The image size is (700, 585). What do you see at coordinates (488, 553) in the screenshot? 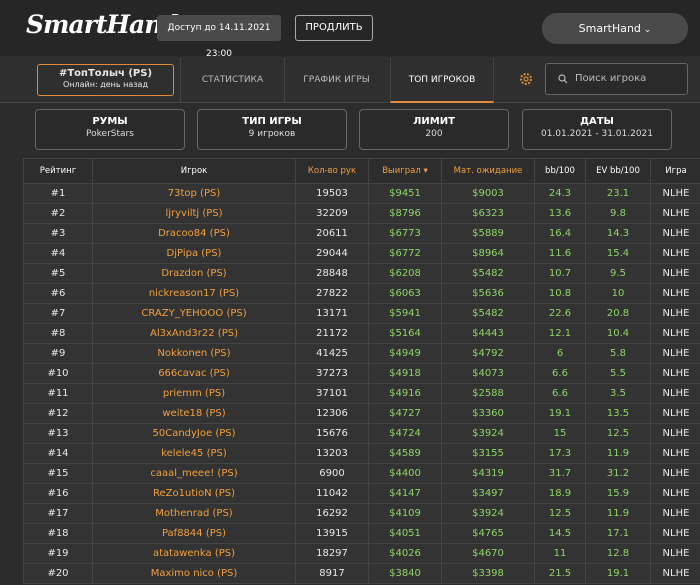
I see `table-cell: $4670` at bounding box center [488, 553].